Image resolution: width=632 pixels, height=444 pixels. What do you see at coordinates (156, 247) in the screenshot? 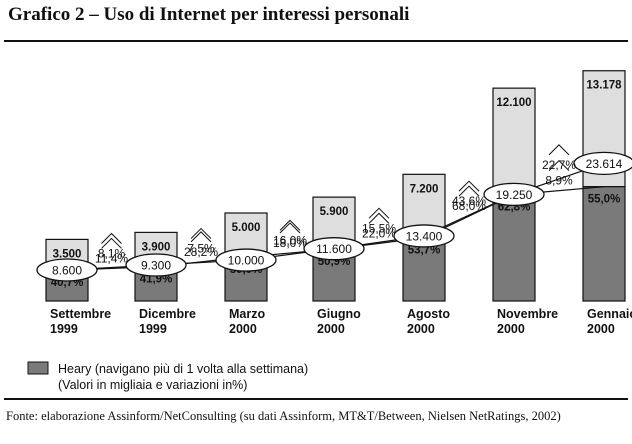
I see `bar-light-label: 3.900` at bounding box center [156, 247].